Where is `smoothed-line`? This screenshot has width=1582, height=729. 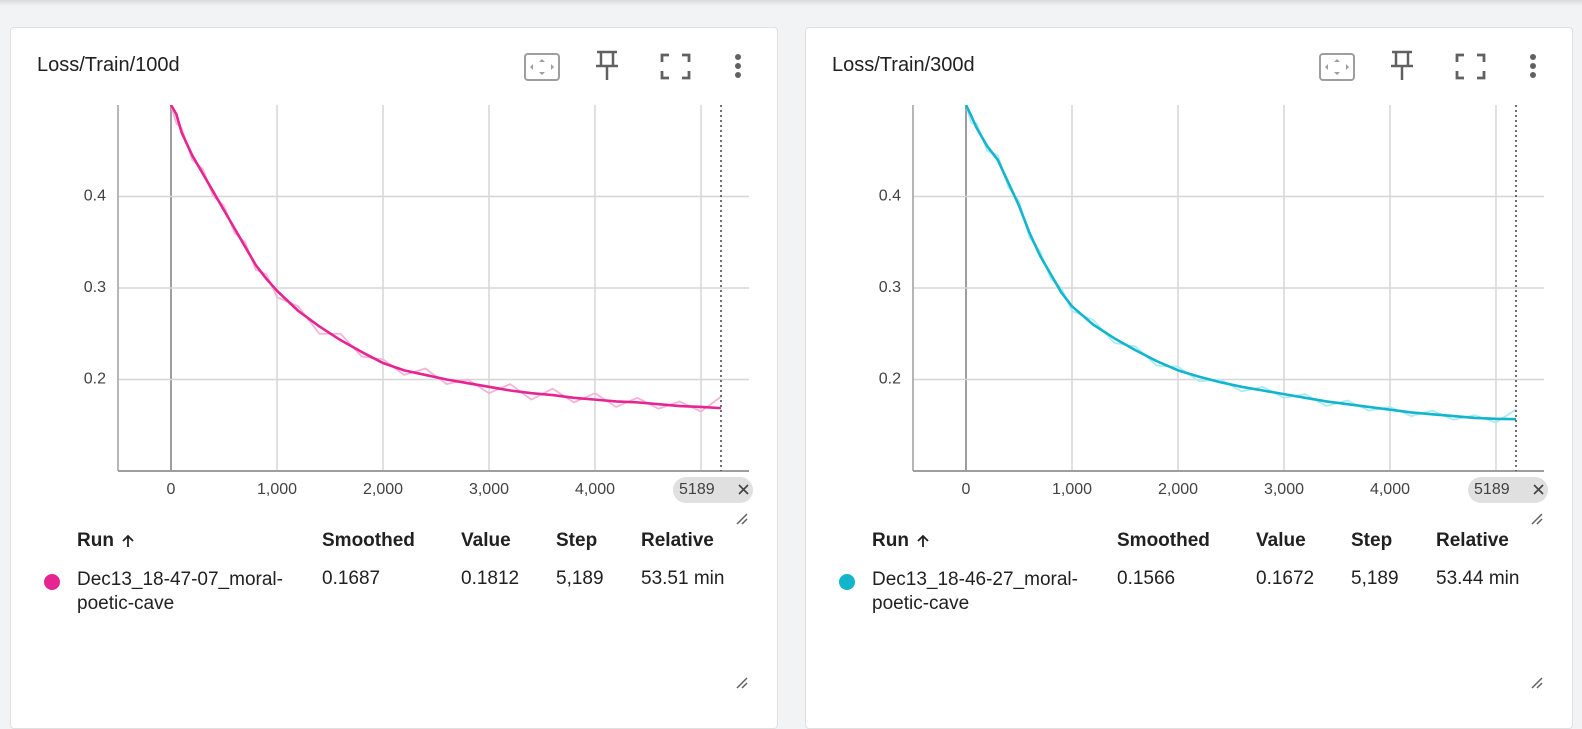
smoothed-line is located at coordinates (445, 257).